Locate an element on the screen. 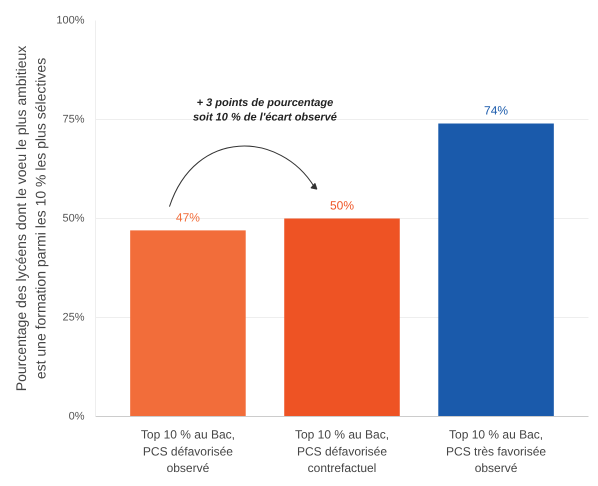 The height and width of the screenshot is (486, 598). data-label: 50% is located at coordinates (342, 205).